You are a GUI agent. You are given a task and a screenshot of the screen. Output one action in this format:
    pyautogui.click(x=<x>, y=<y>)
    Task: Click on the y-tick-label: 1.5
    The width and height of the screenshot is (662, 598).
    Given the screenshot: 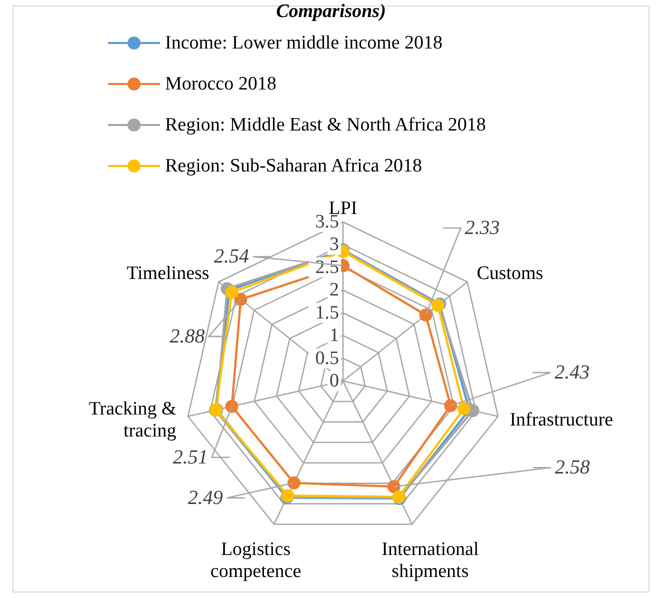 What is the action you would take?
    pyautogui.click(x=327, y=313)
    